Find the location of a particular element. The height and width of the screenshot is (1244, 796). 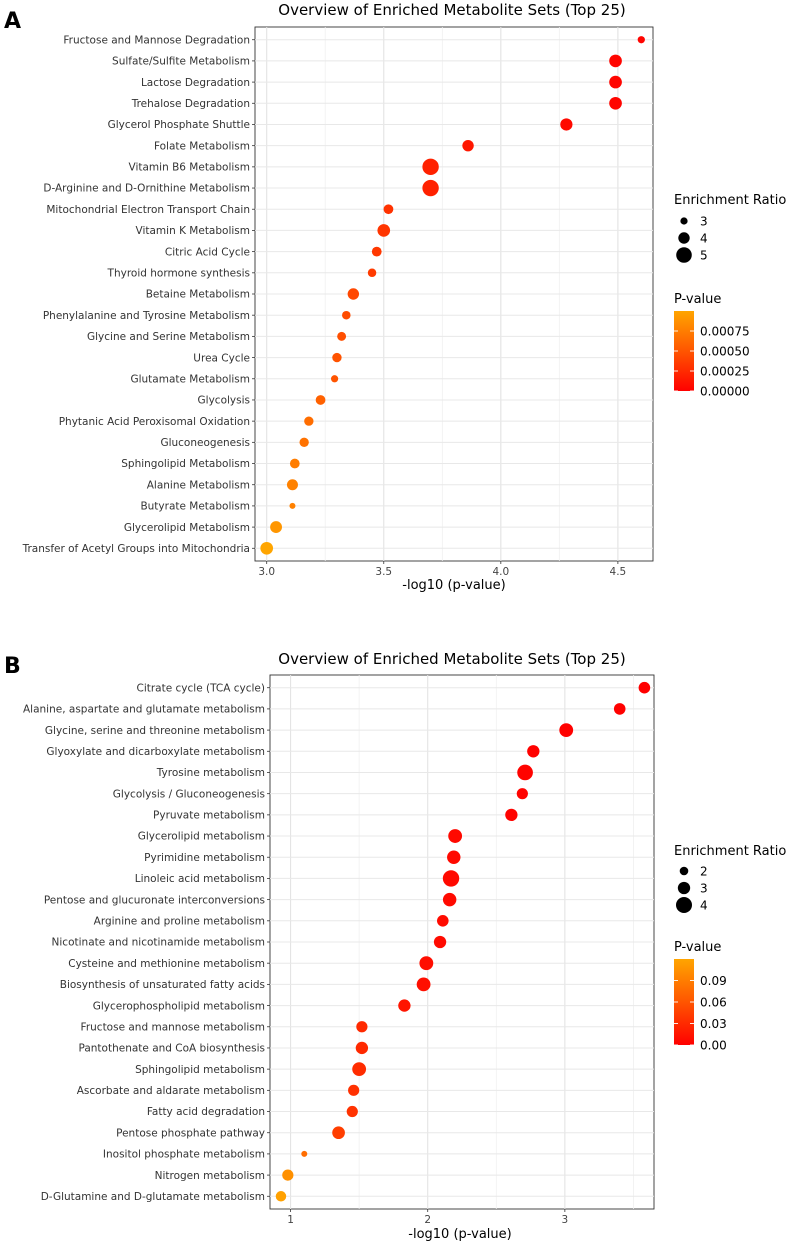

y-tick-label: Tyrosine metabolism is located at coordinates (210, 773).